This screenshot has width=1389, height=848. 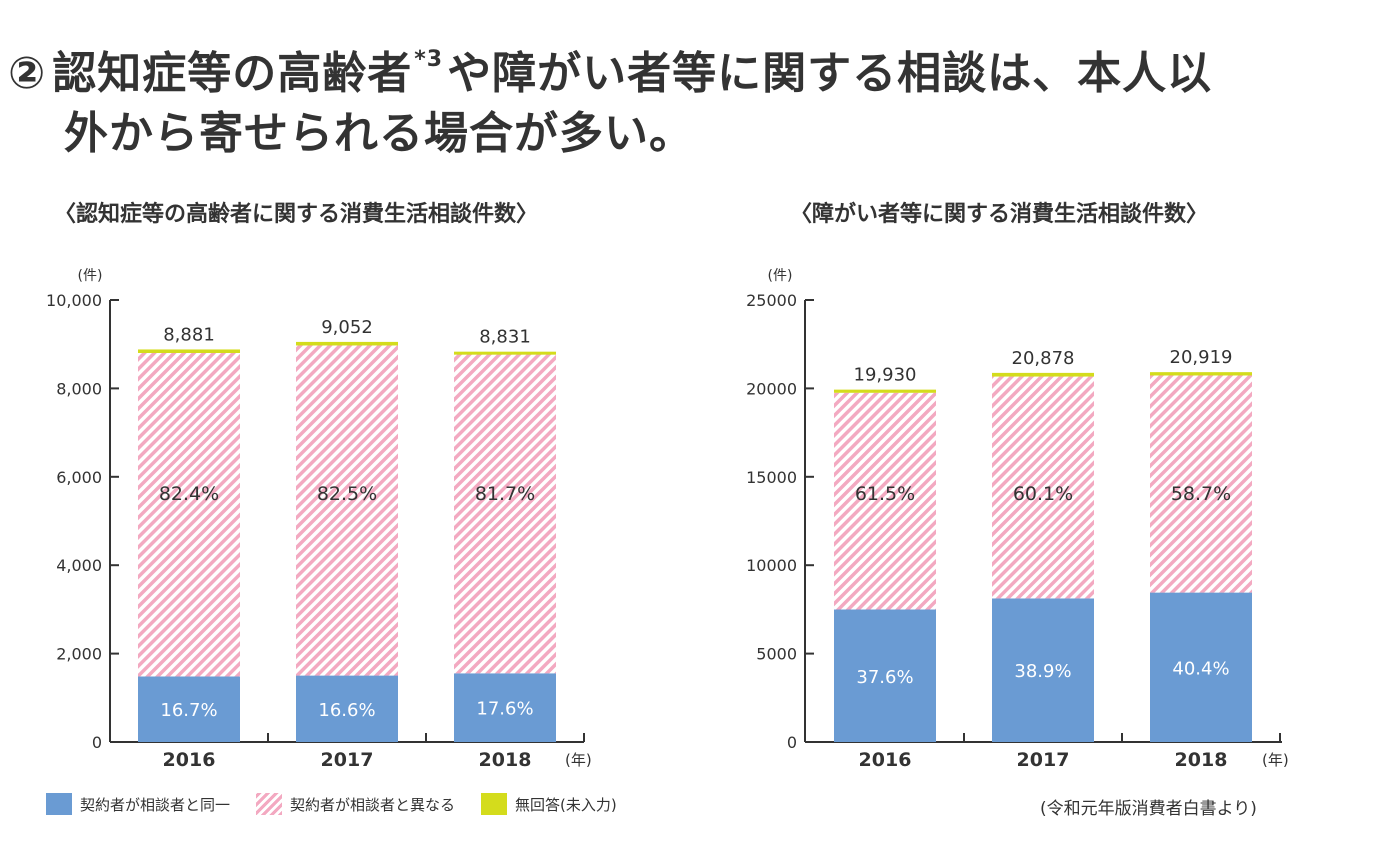 I want to click on total-label: 9,052, so click(x=347, y=327).